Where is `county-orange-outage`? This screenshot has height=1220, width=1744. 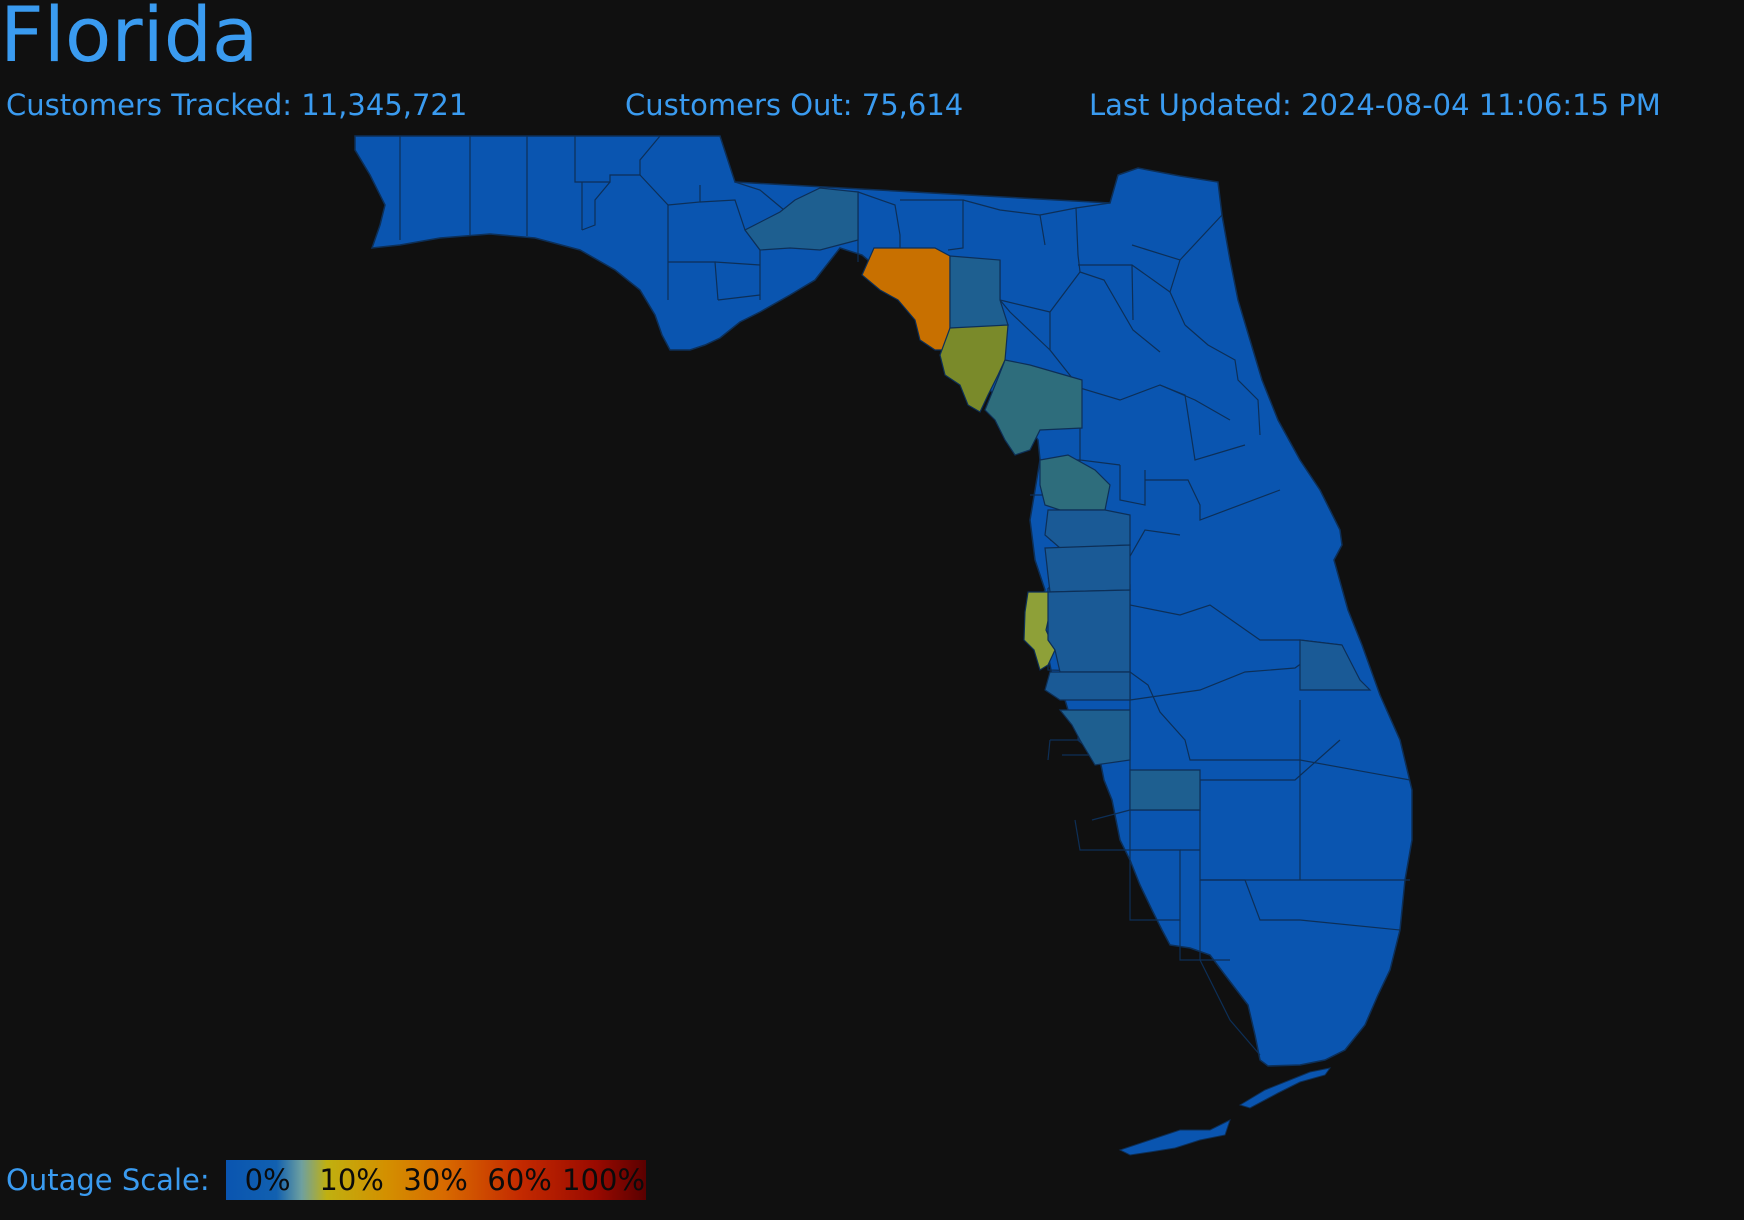
county-orange-outage is located at coordinates (906, 299).